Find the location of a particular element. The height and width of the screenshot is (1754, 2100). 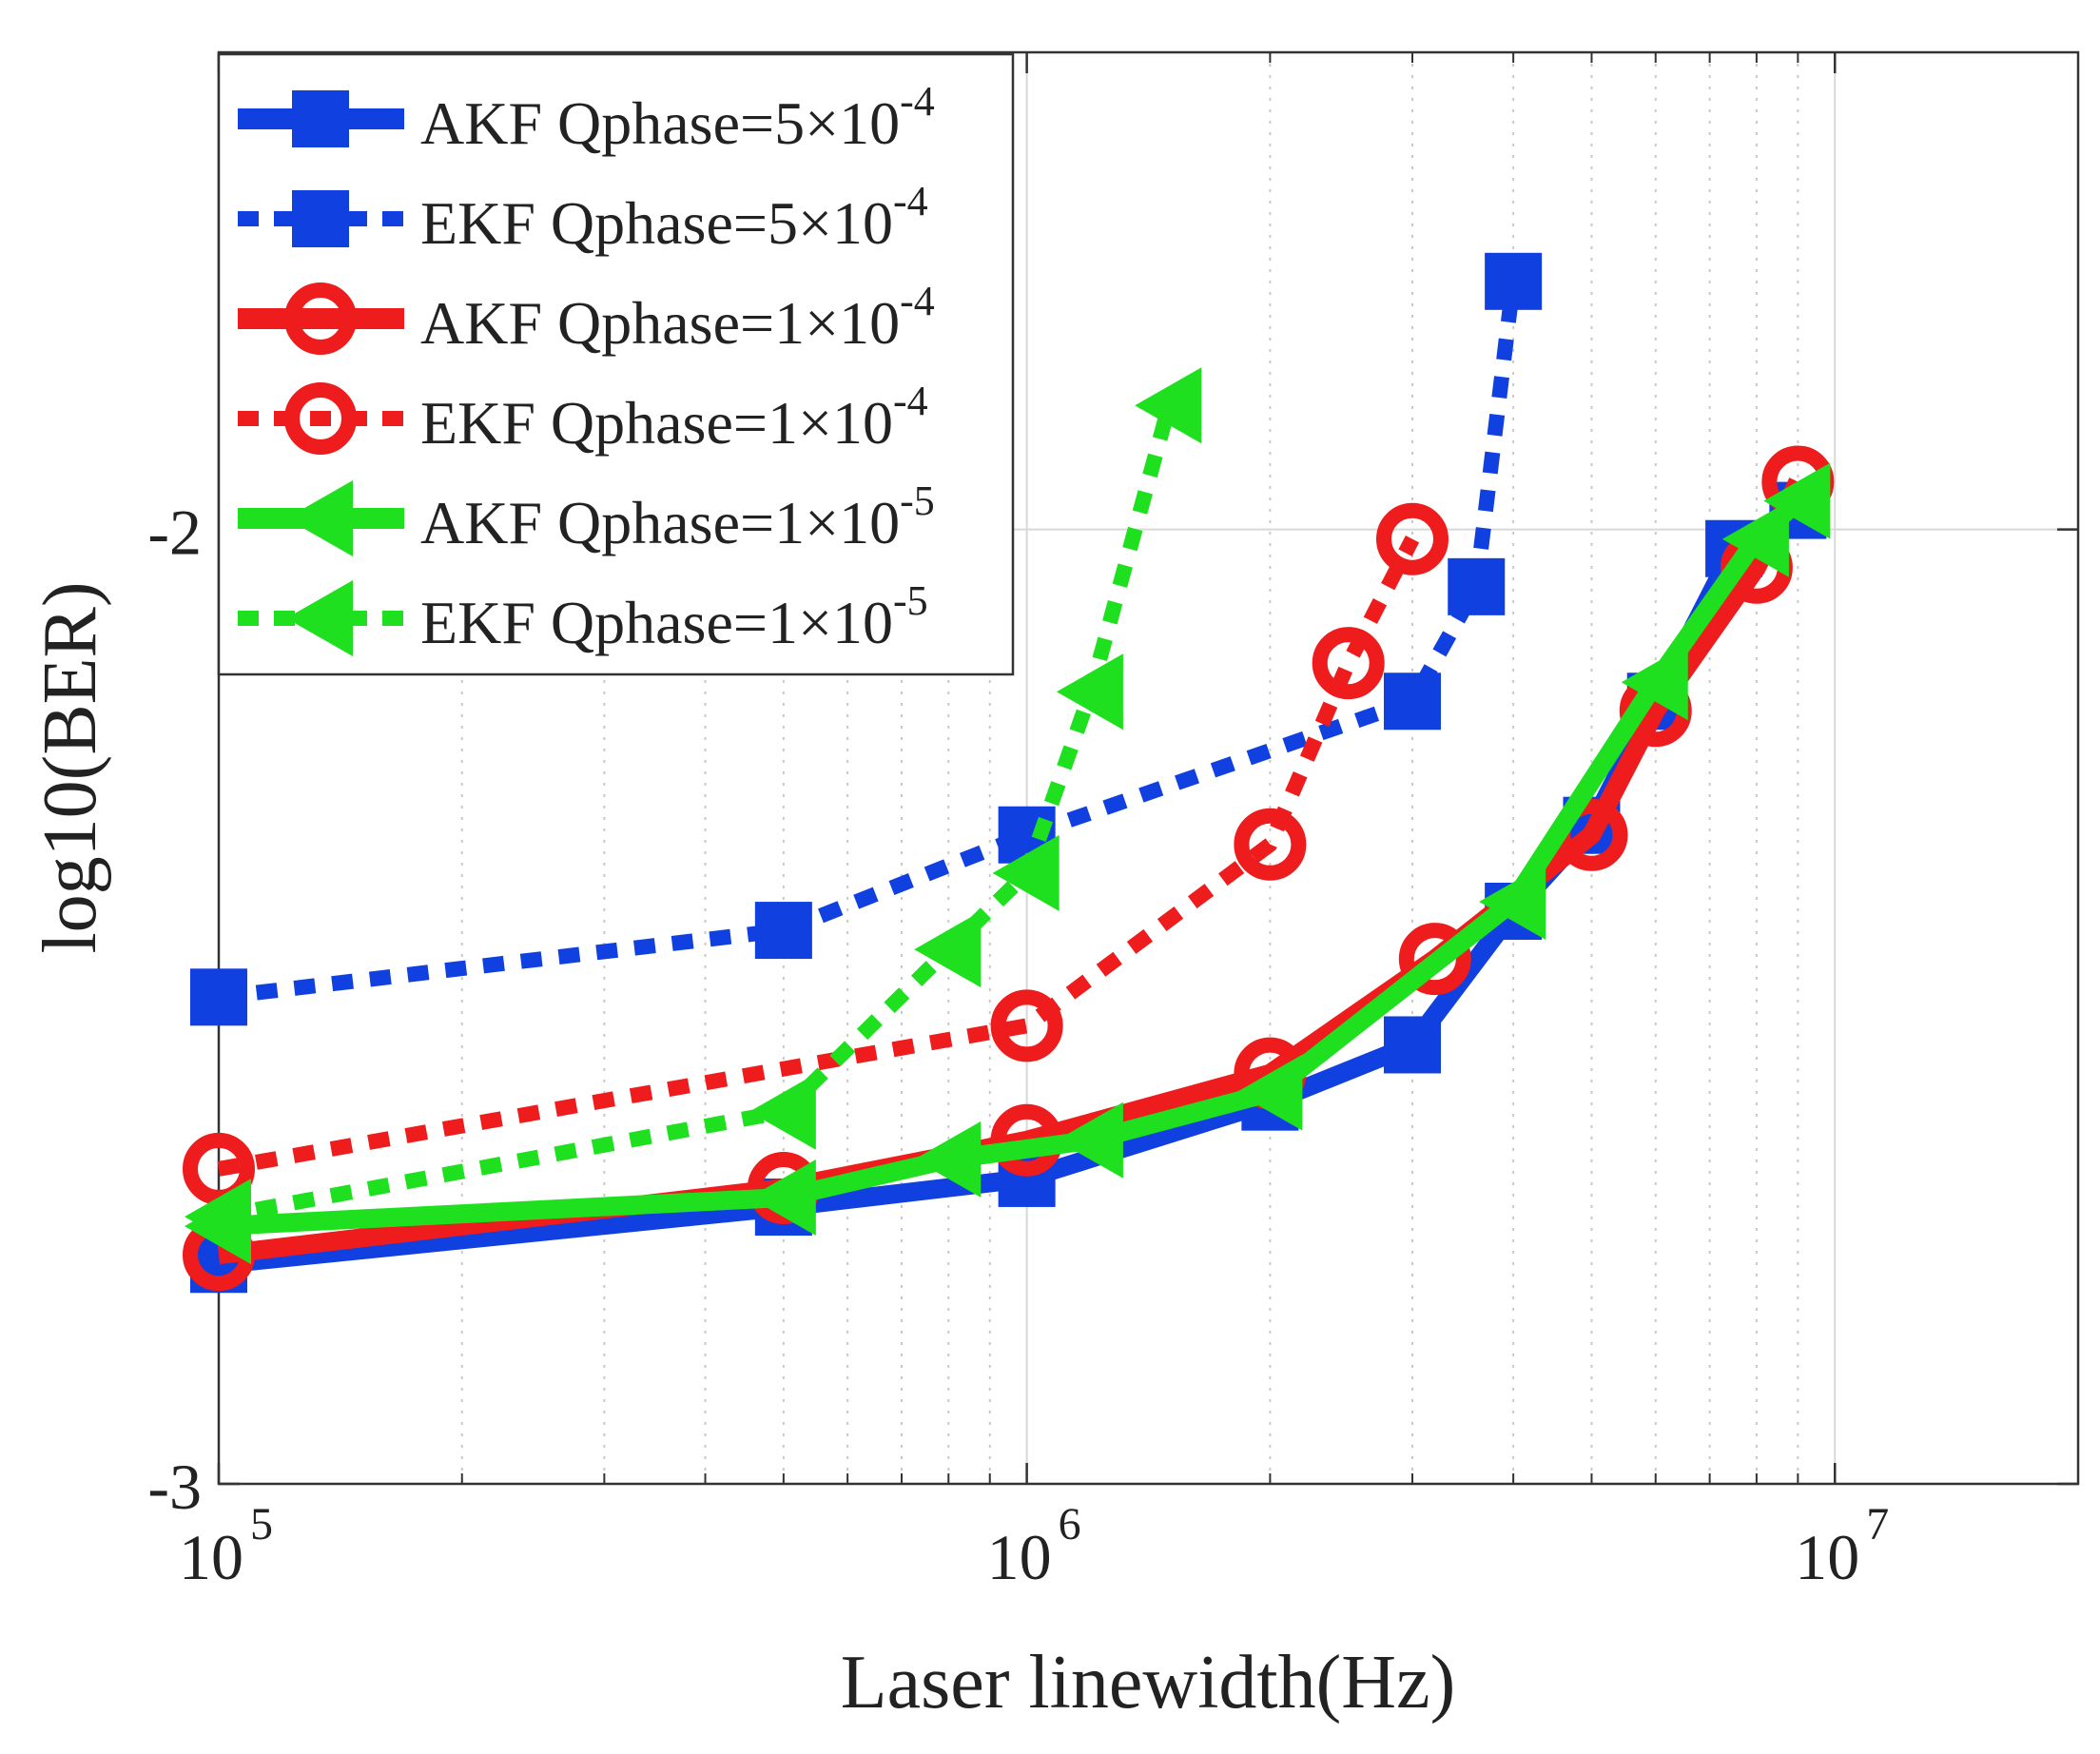

legend-label: AKF Qphase=1×10-5 is located at coordinates (677, 516).